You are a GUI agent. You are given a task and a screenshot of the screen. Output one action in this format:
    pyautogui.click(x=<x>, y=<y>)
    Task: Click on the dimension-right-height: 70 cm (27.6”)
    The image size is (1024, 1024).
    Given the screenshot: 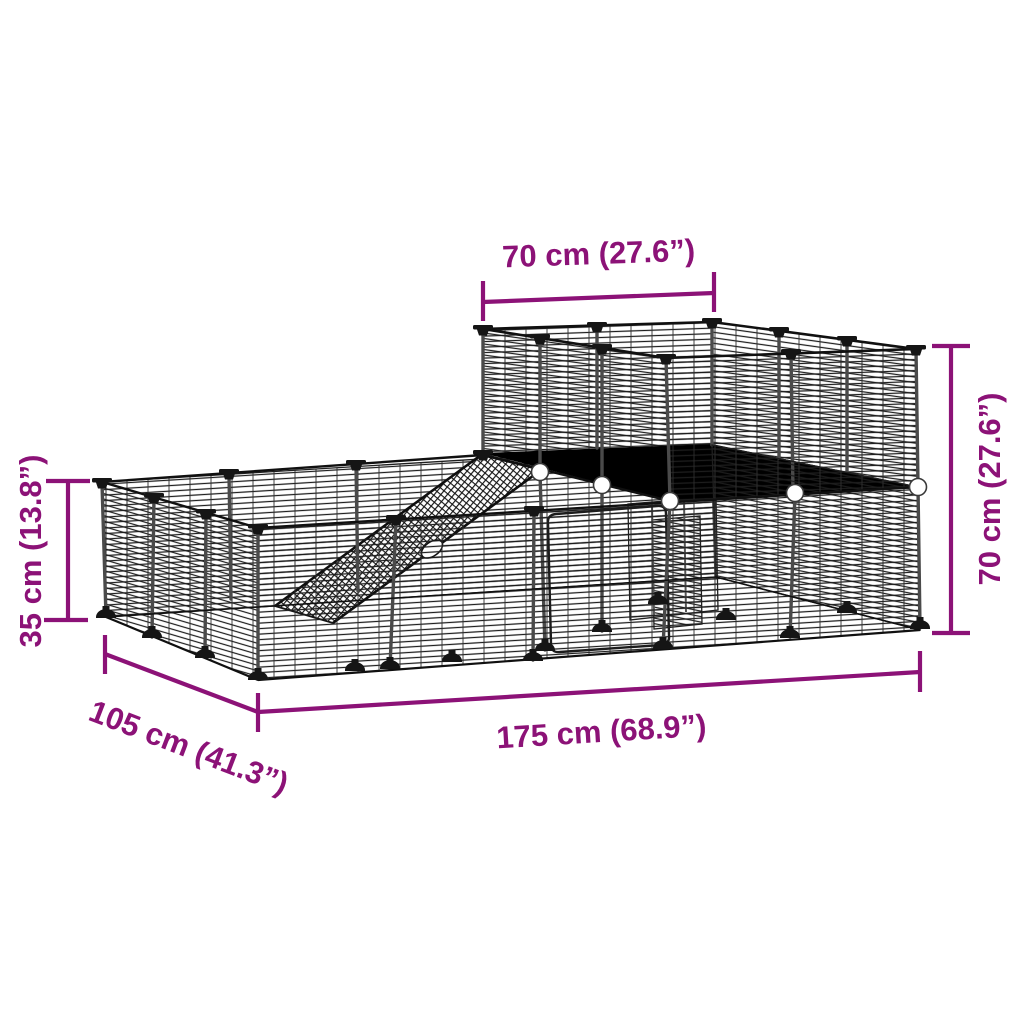 What is the action you would take?
    pyautogui.click(x=969, y=489)
    